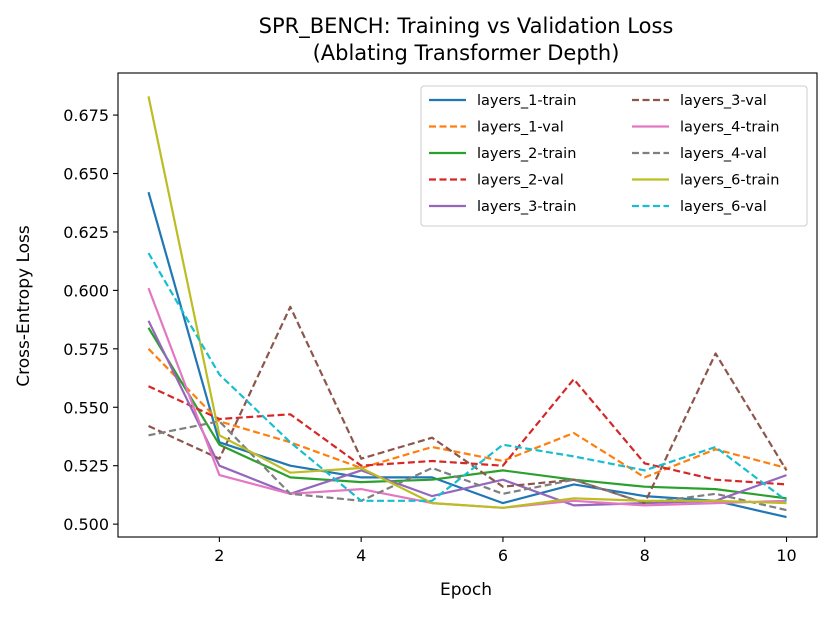  I want to click on y-tick-label: 0.575, so click(86, 349).